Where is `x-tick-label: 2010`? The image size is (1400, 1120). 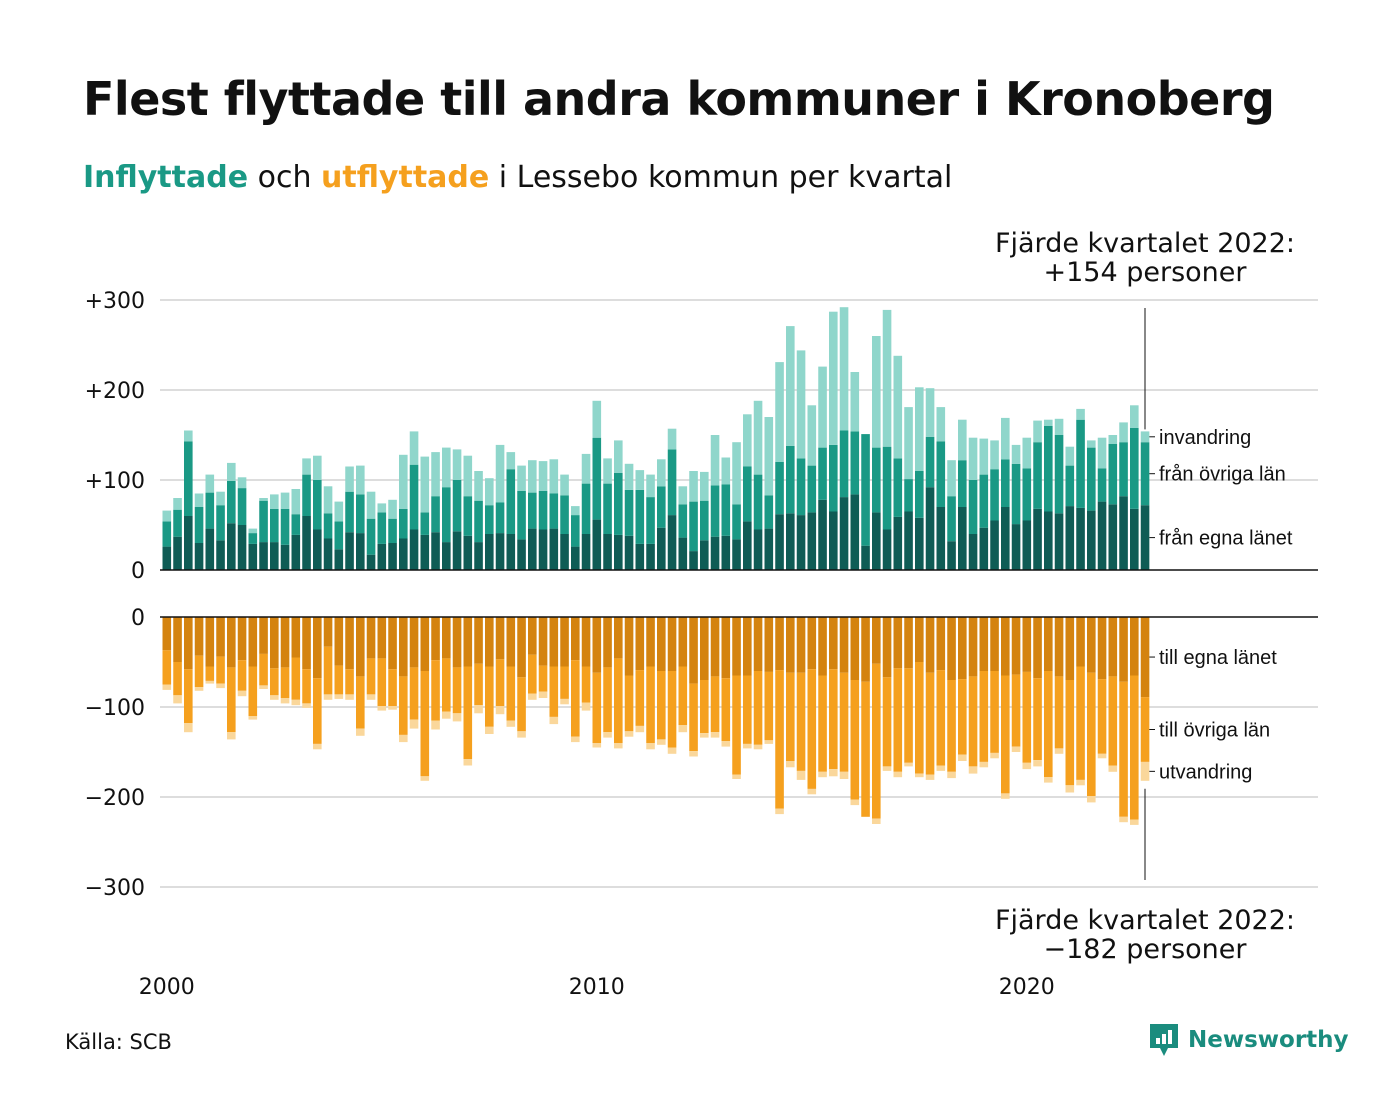 x-tick-label: 2010 is located at coordinates (597, 987).